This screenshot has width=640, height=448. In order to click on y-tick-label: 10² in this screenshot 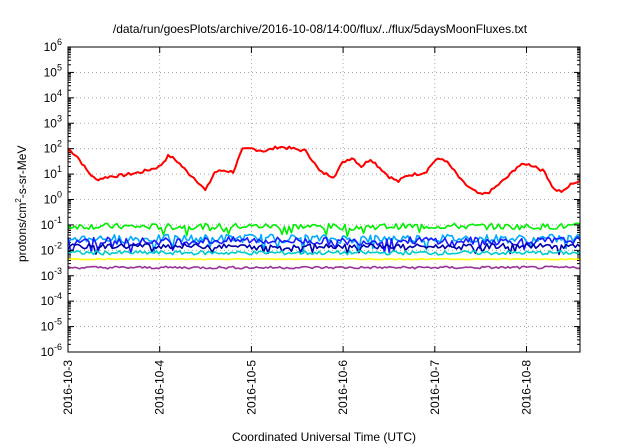, I will do `click(53, 147)`.